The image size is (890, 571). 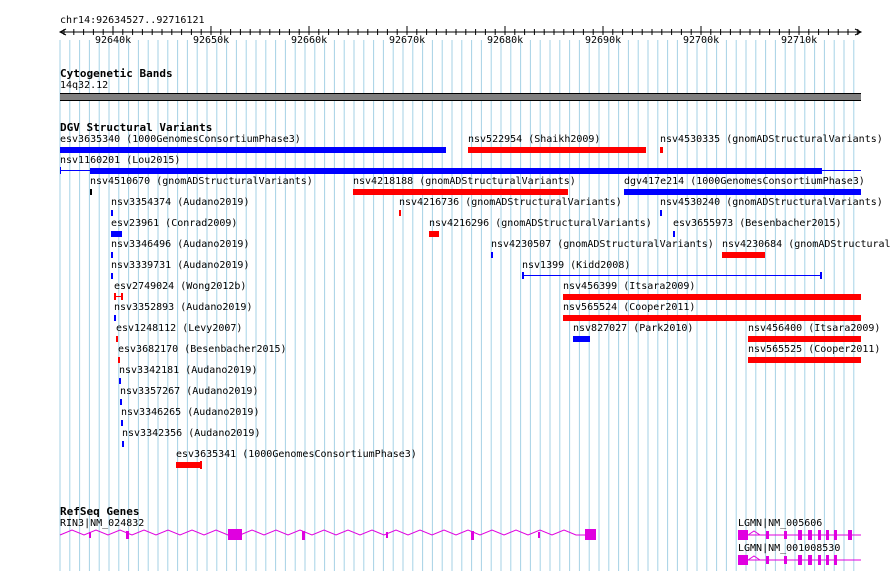 What do you see at coordinates (534, 139) in the screenshot?
I see `variant-label: nsv522954 (Shaikh2009)` at bounding box center [534, 139].